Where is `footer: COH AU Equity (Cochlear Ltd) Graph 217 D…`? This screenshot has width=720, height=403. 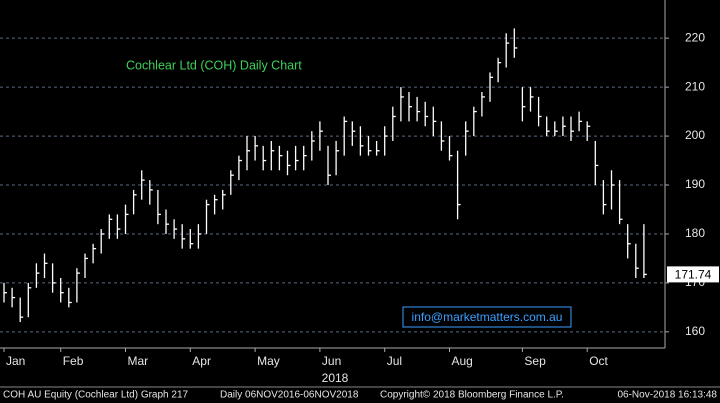
footer: COH AU Equity (Cochlear Ltd) Graph 217 D… is located at coordinates (360, 395).